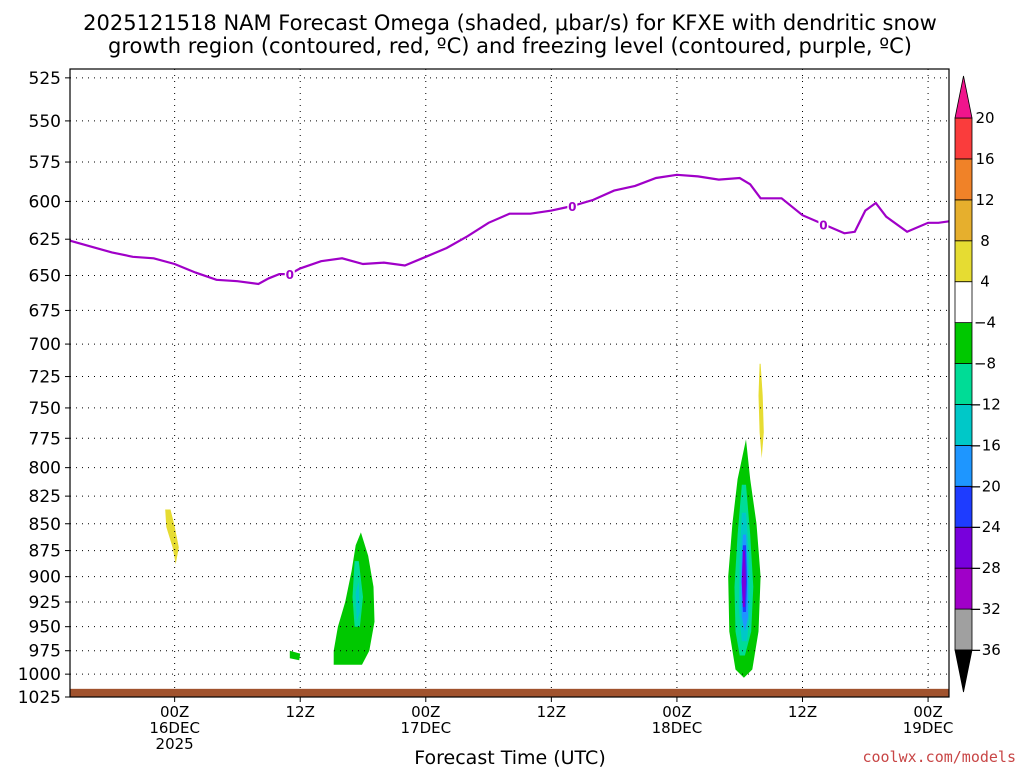  Describe the element at coordinates (677, 728) in the screenshot. I see `x-tick-label-54-1: 18DEC` at that location.